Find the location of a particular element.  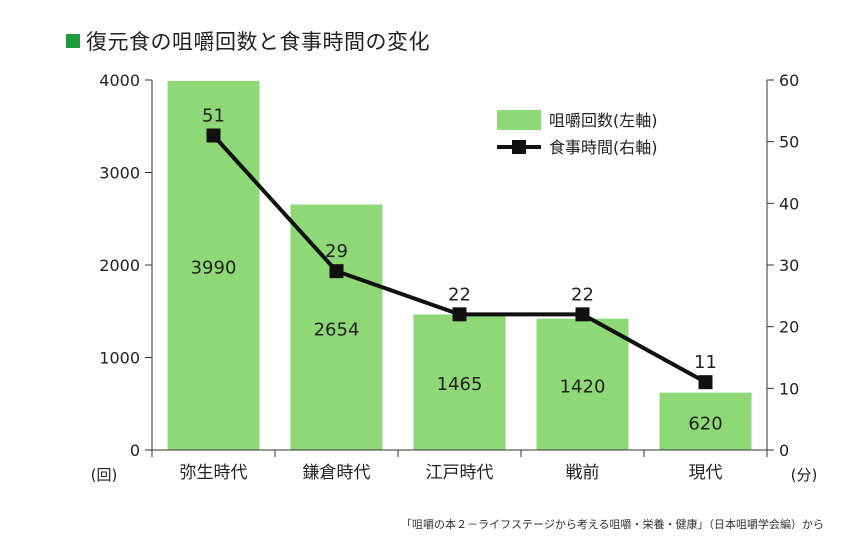

bar-value-label: 1465 is located at coordinates (460, 384).